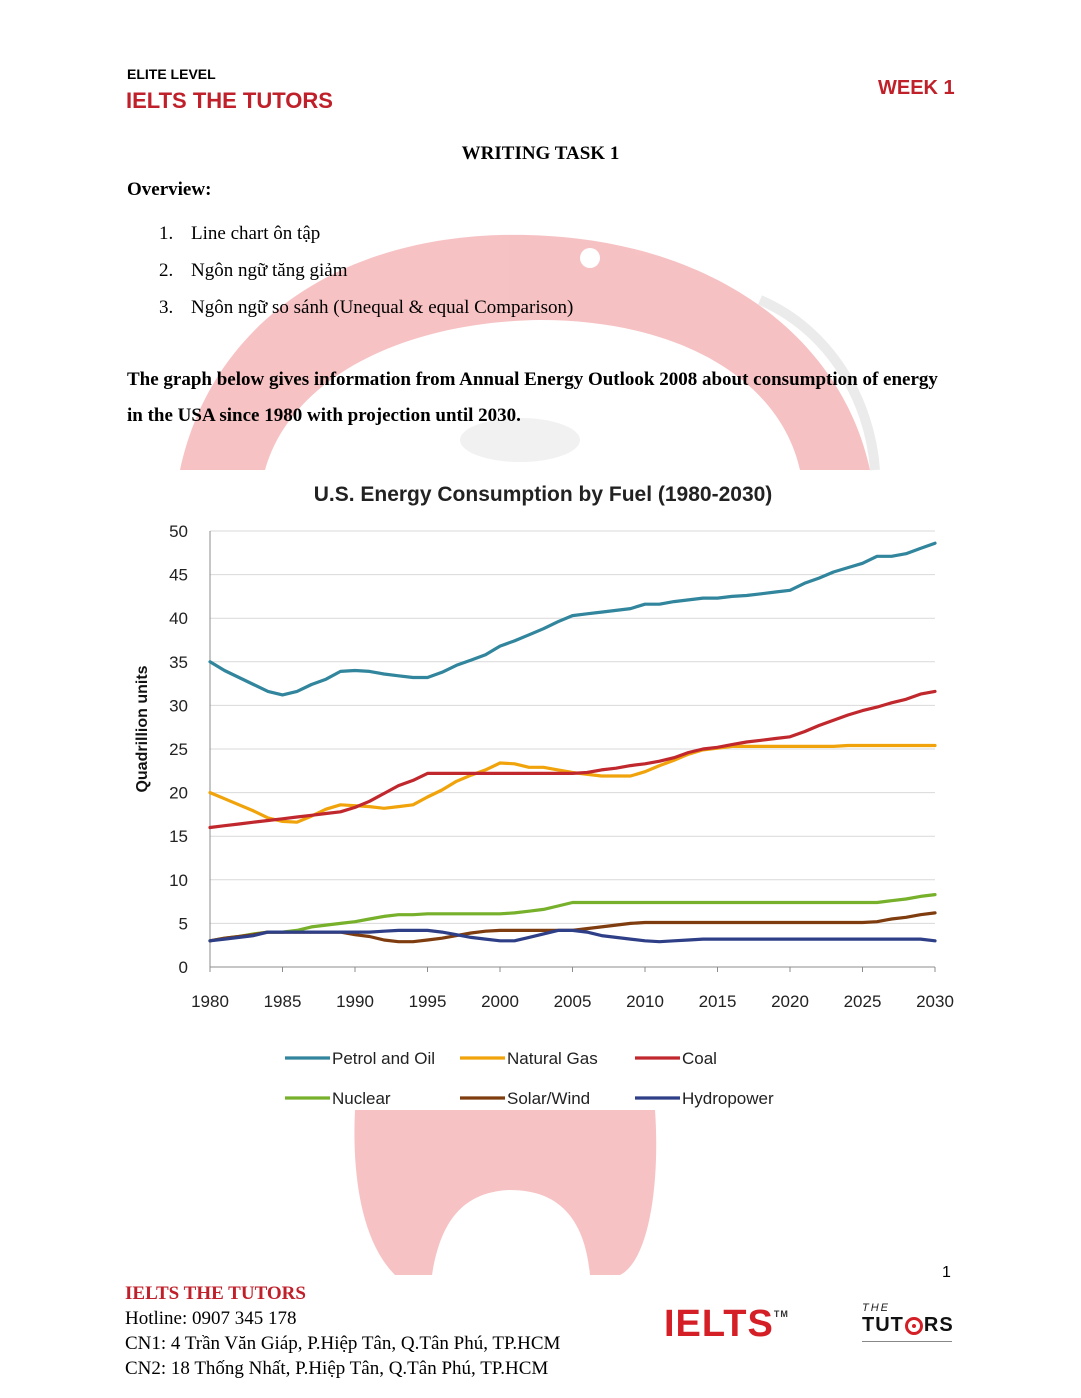  I want to click on y-tick-label: 15, so click(178, 836).